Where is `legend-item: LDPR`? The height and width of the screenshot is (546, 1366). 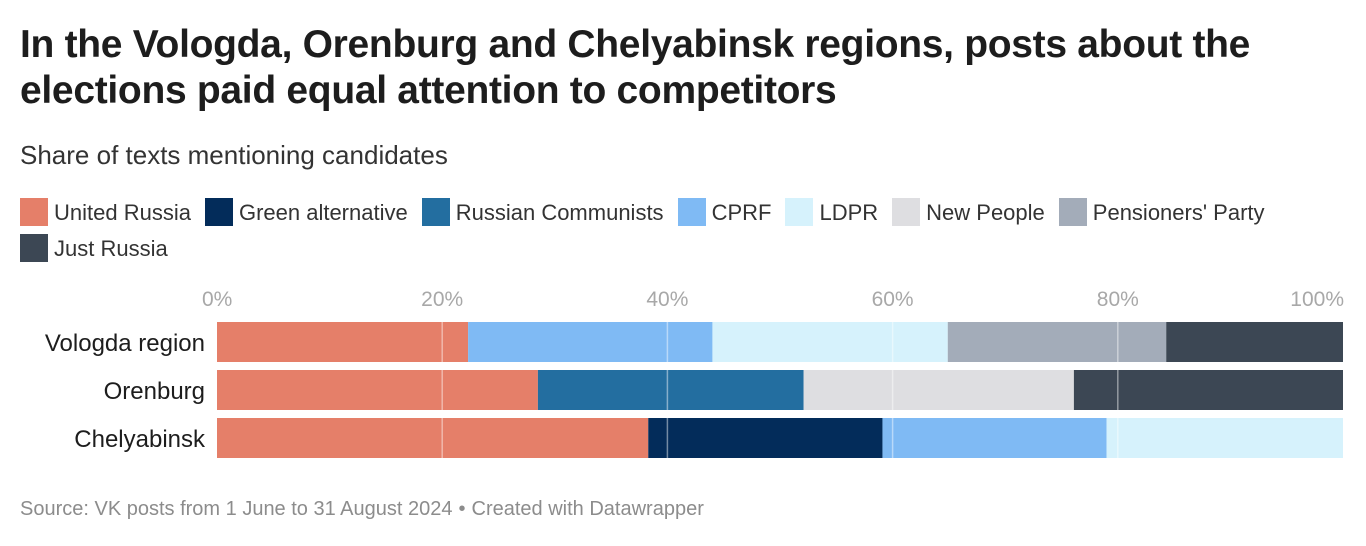 legend-item: LDPR is located at coordinates (831, 213).